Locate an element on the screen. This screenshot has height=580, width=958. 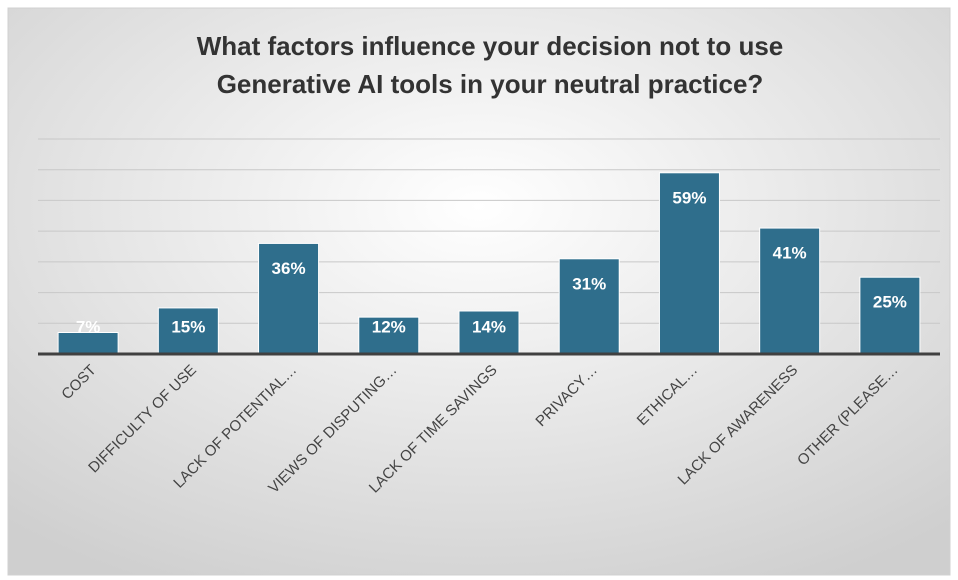
data-label: 14% is located at coordinates (489, 326).